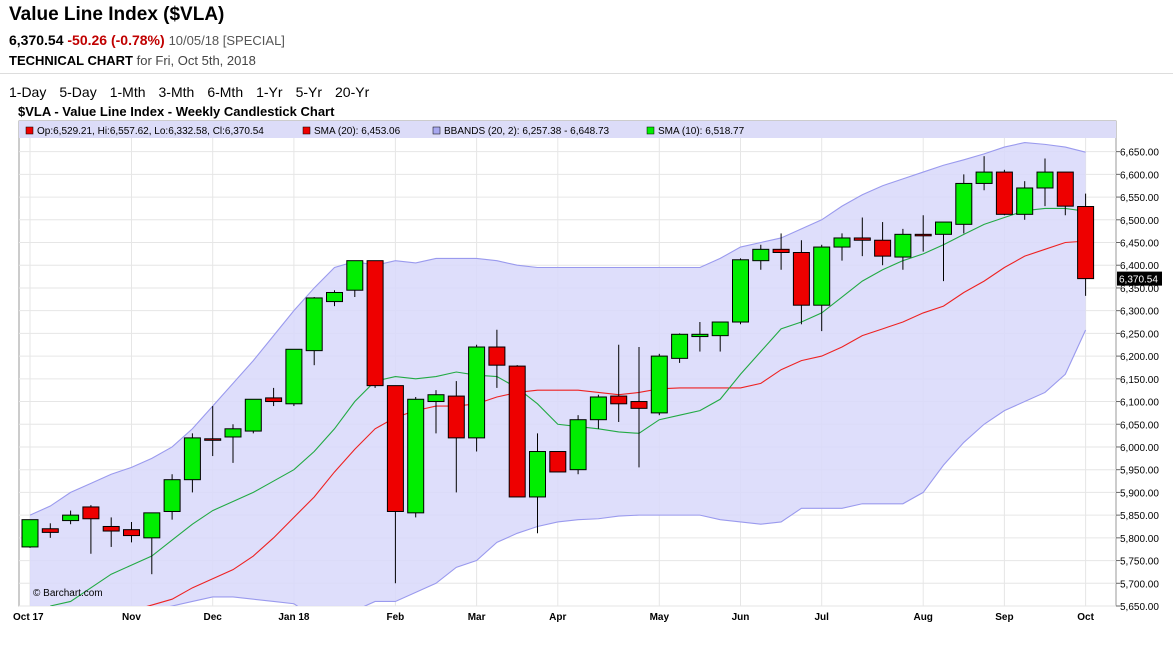 The height and width of the screenshot is (650, 1173). I want to click on y-tick-label: 6,500.00, so click(1139, 221).